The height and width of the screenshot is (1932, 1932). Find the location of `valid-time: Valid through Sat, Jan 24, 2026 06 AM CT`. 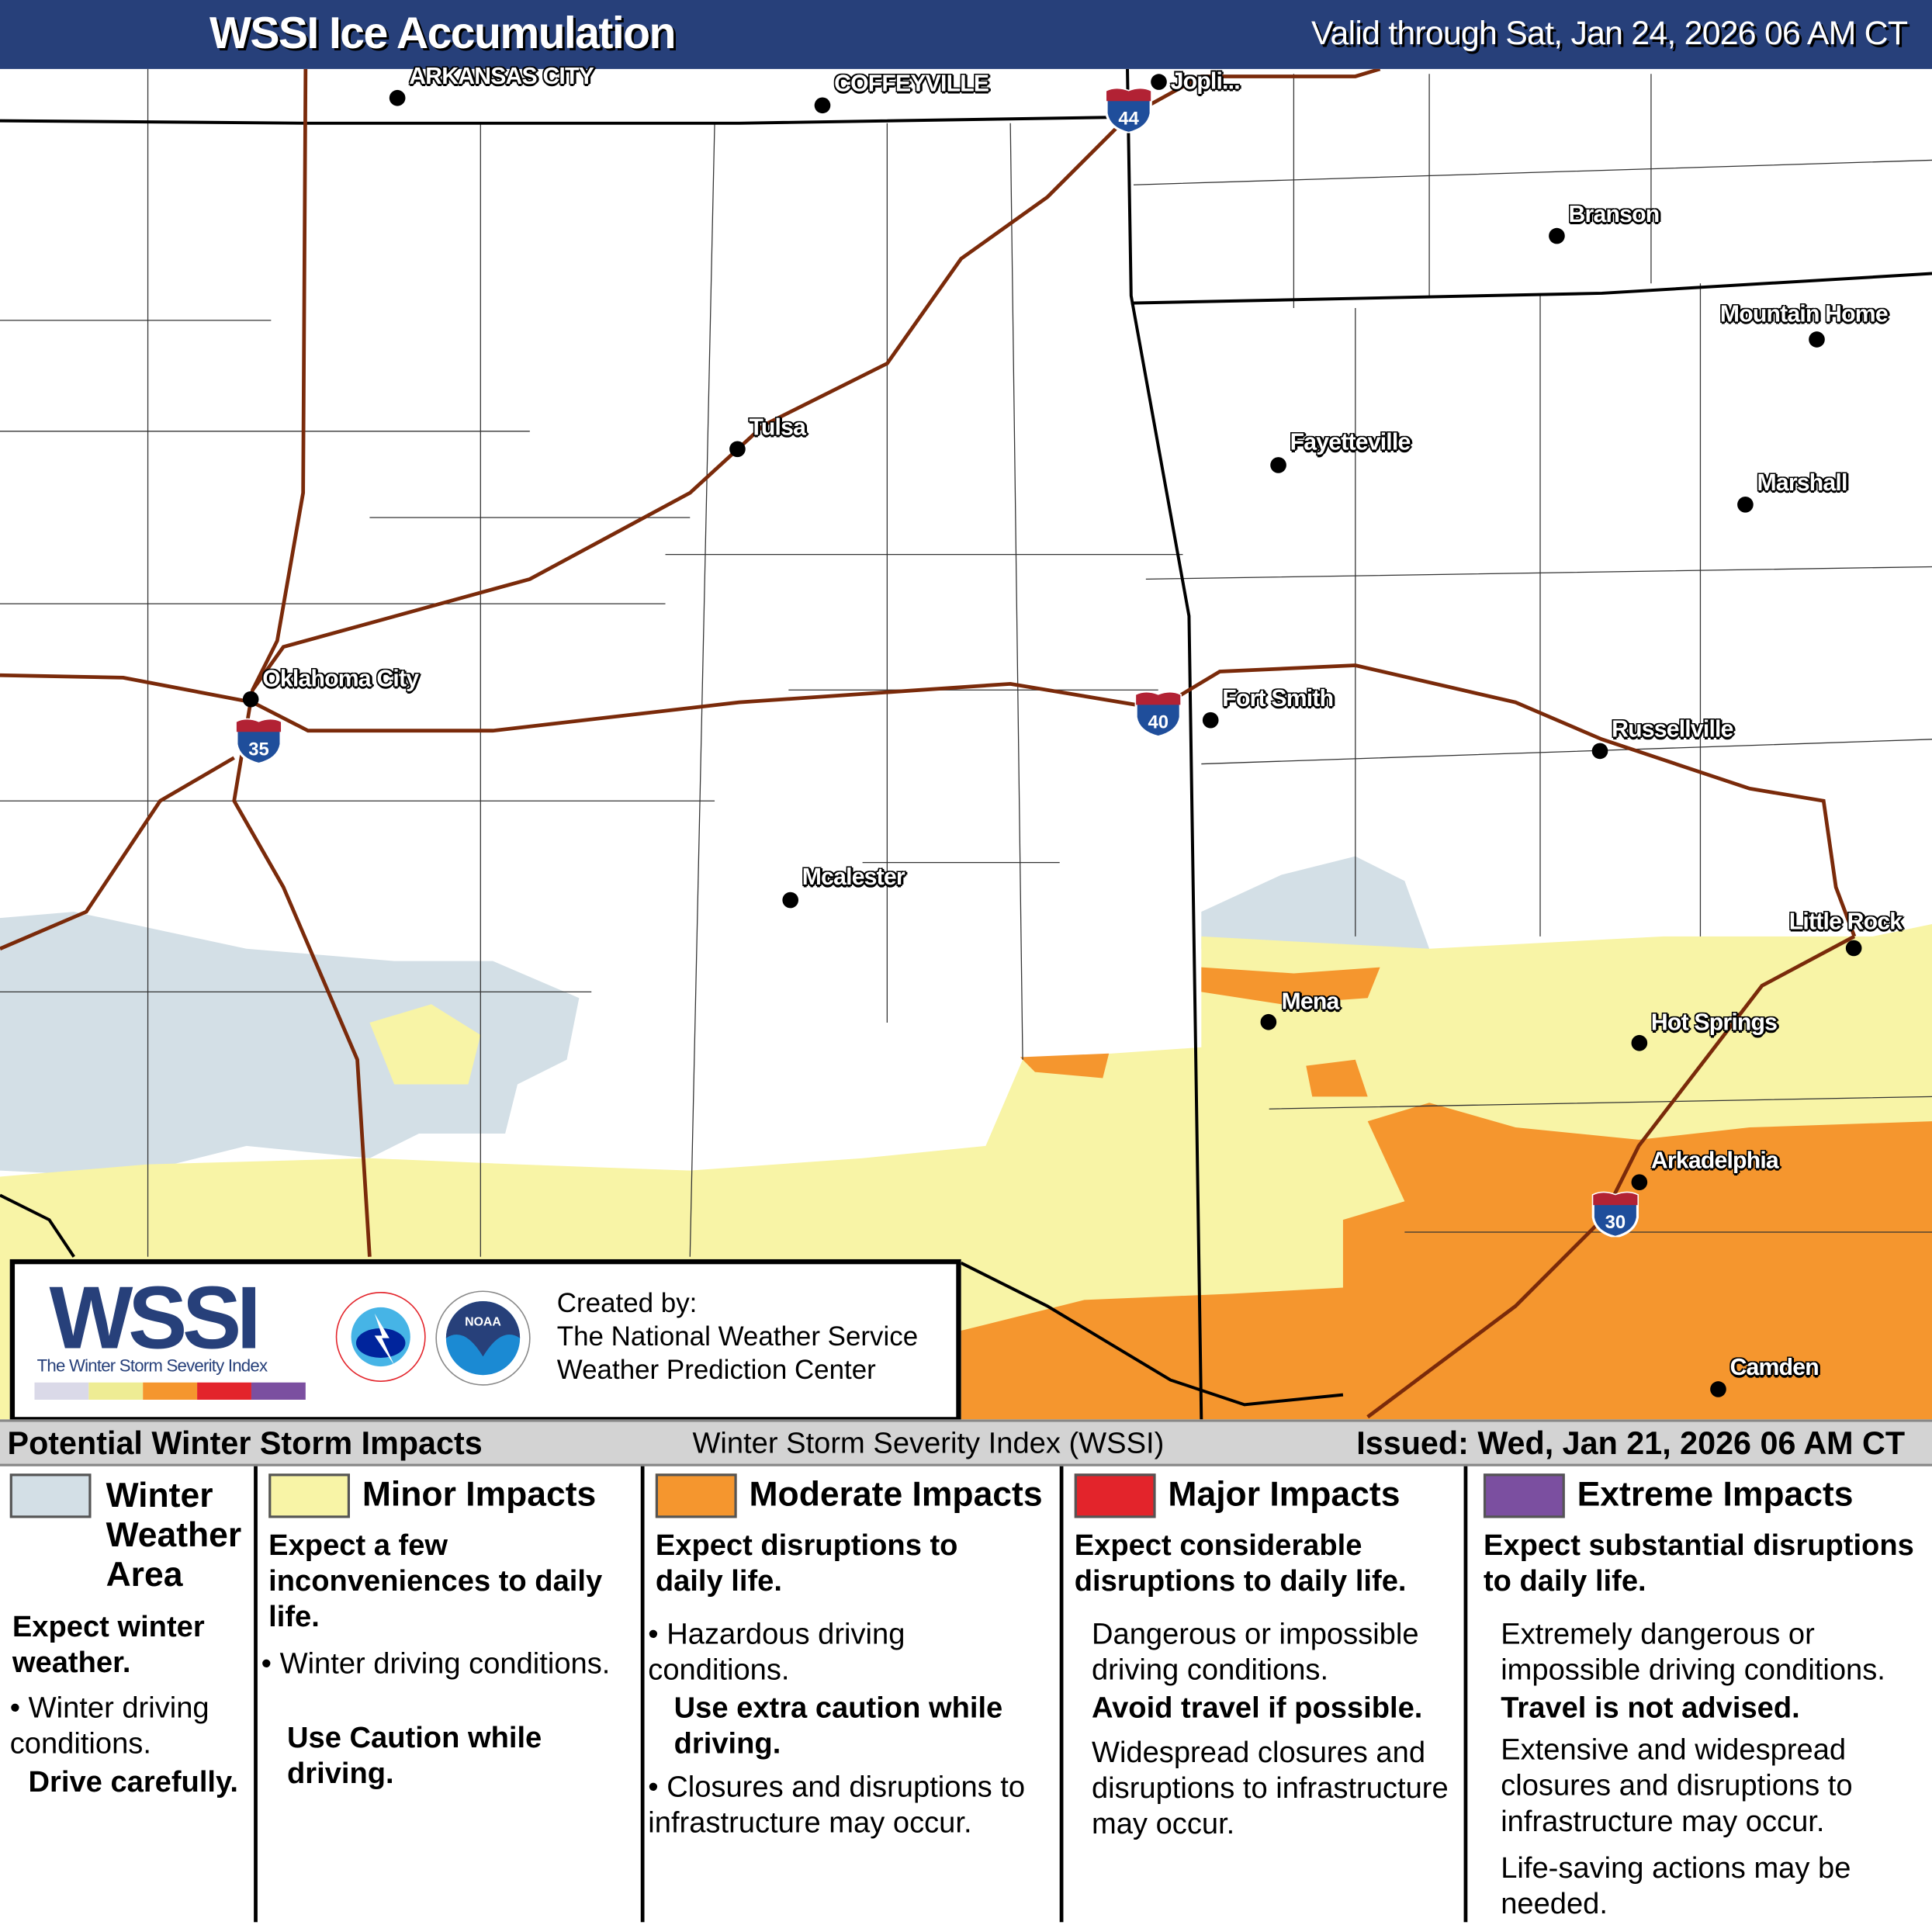

valid-time: Valid through Sat, Jan 24, 2026 06 AM CT is located at coordinates (1609, 33).